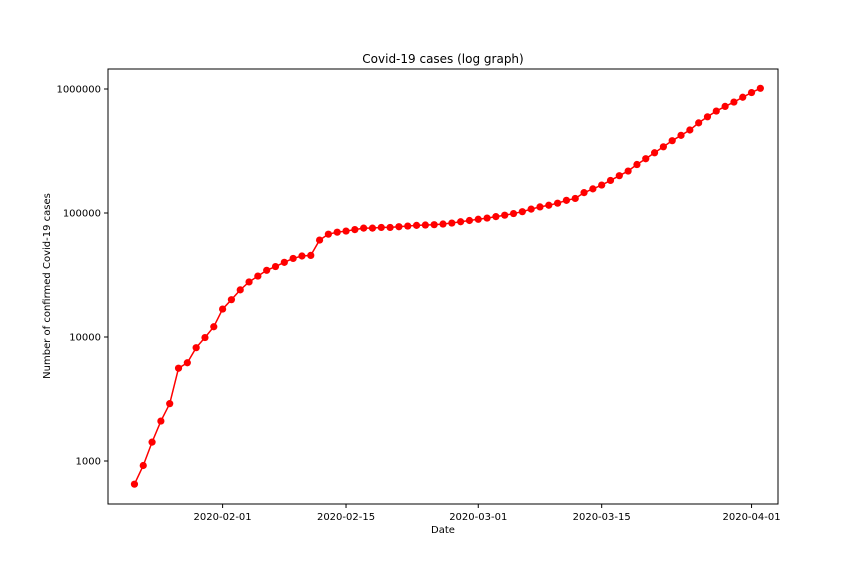 The width and height of the screenshot is (864, 576). What do you see at coordinates (82, 214) in the screenshot?
I see `y-tick-label: 100000` at bounding box center [82, 214].